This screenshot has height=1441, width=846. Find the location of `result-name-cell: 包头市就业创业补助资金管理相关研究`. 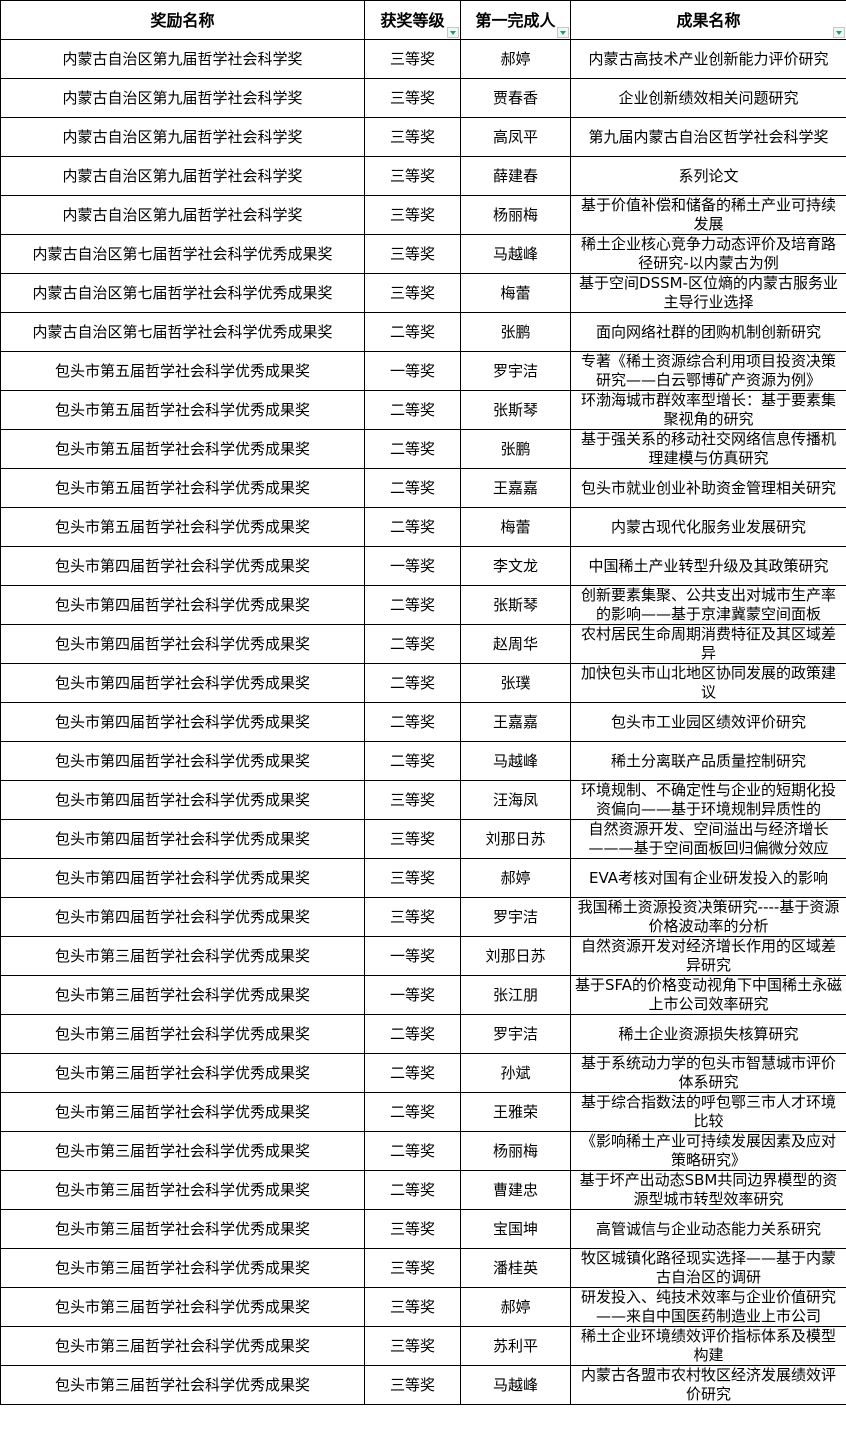

result-name-cell: 包头市就业创业补助资金管理相关研究 is located at coordinates (708, 488).